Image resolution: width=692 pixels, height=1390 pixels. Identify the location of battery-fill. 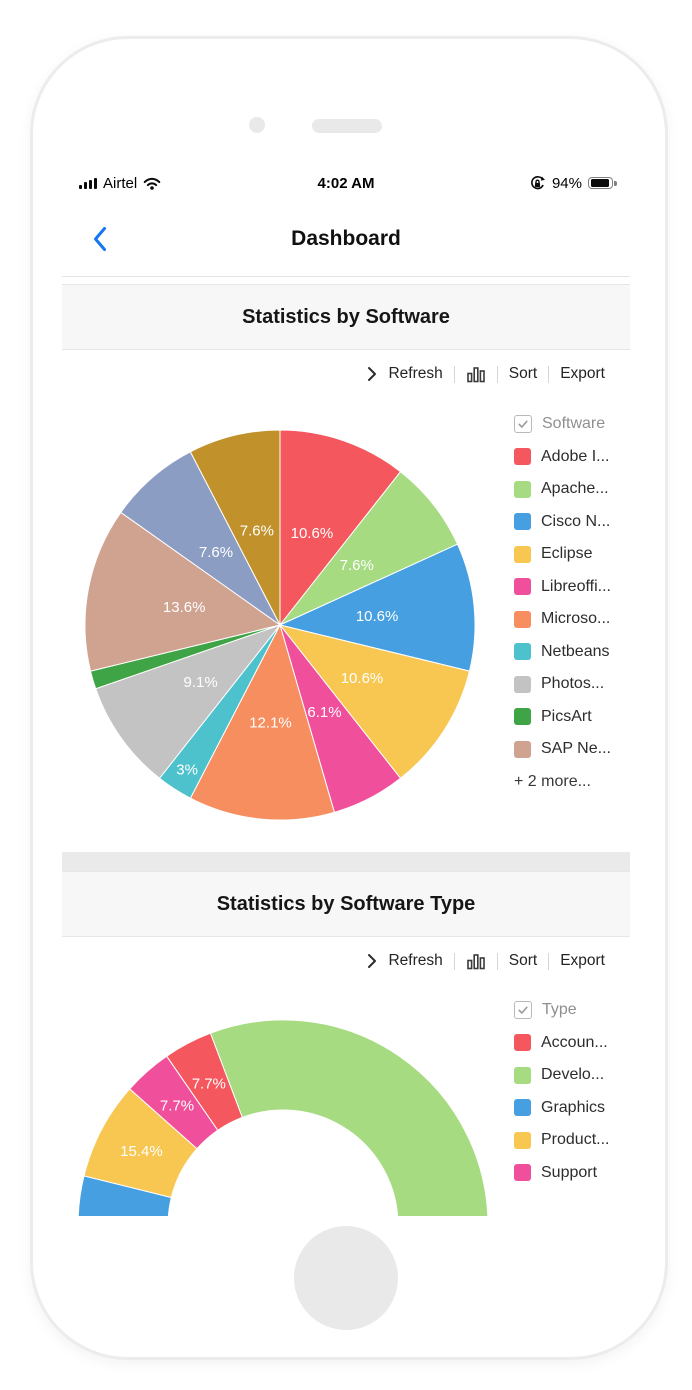
(600, 183).